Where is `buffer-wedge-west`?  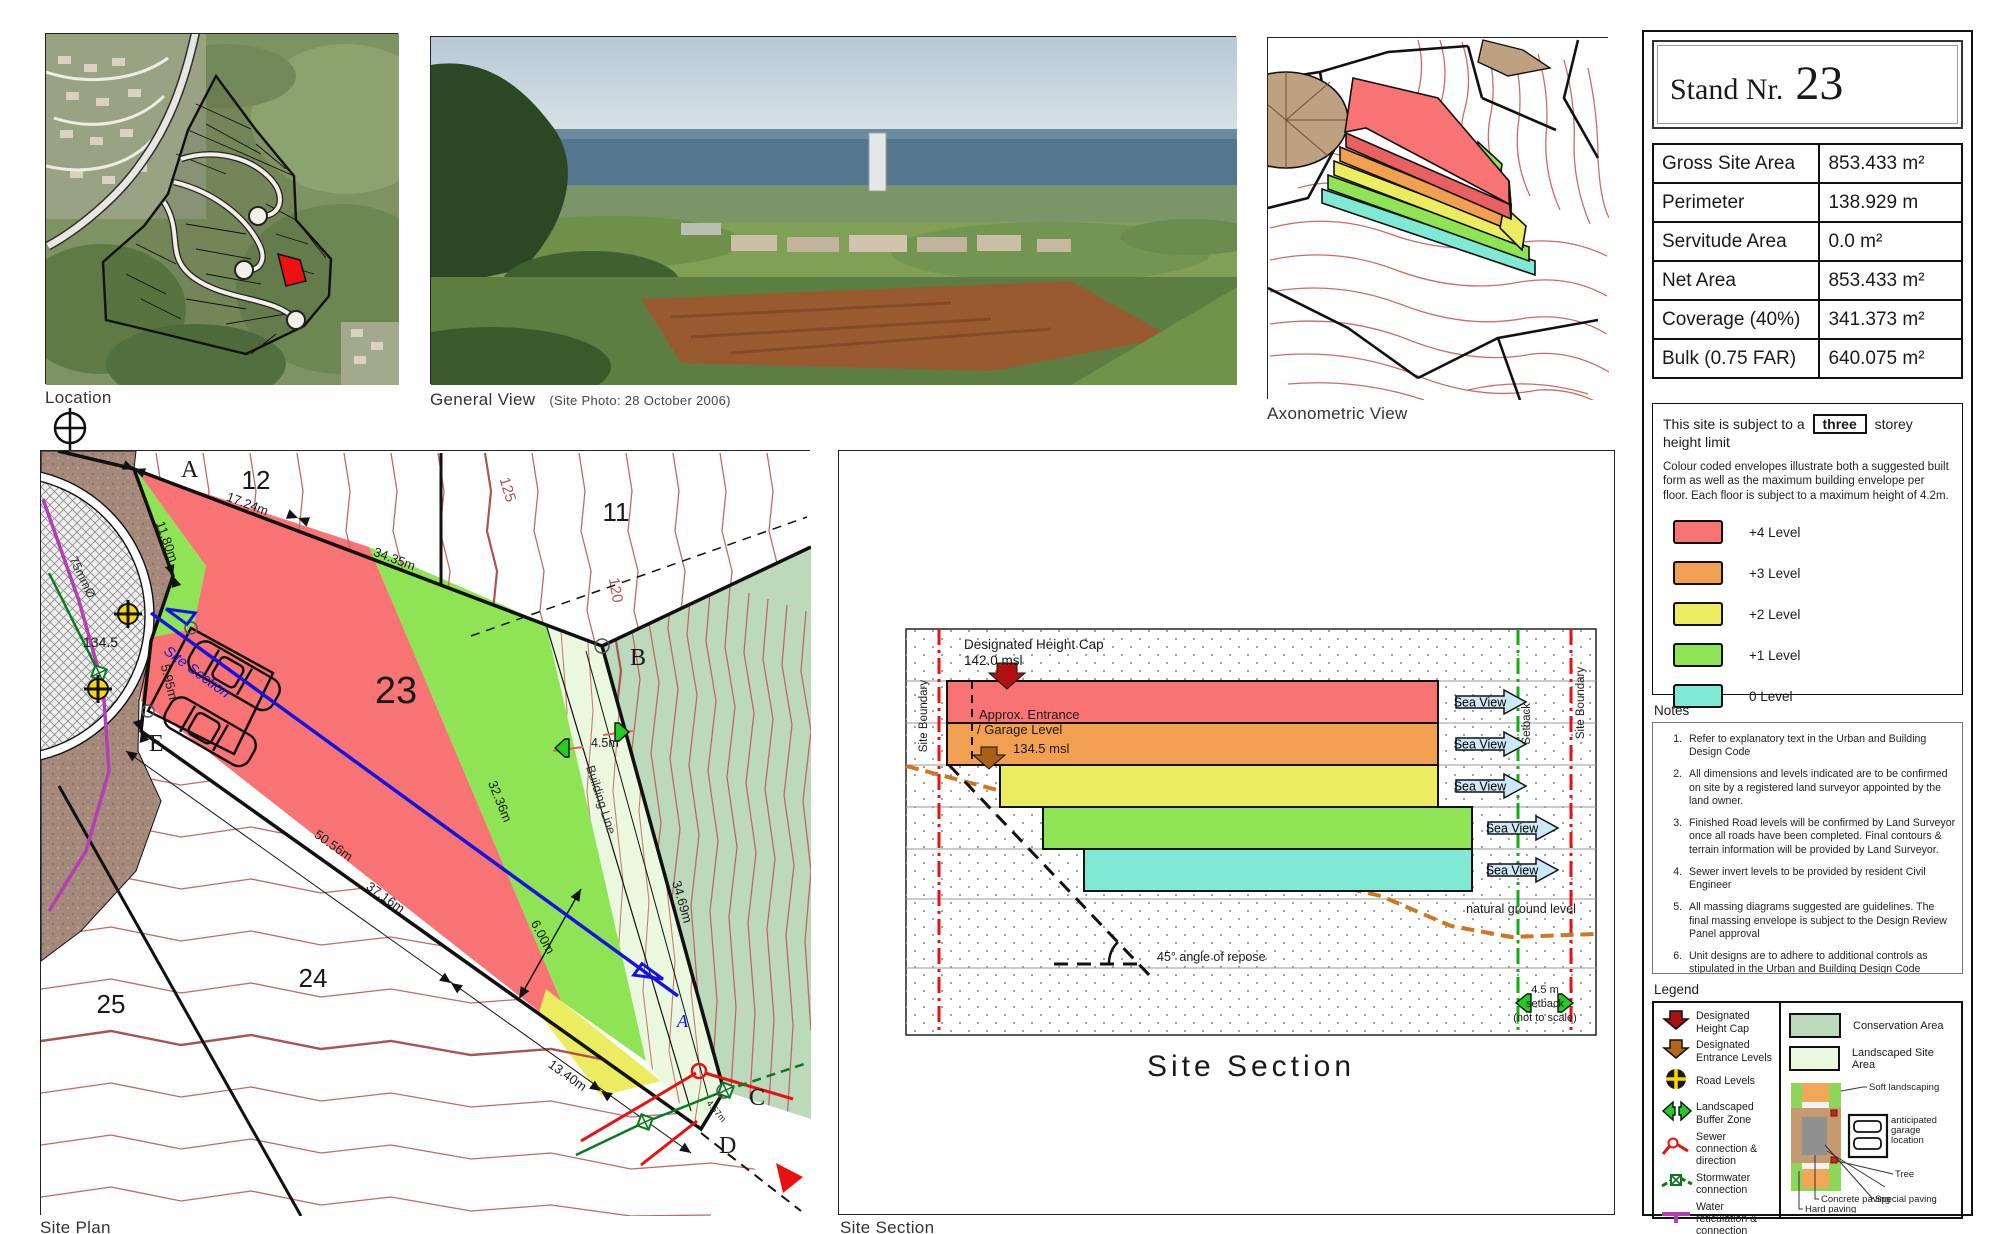 buffer-wedge-west is located at coordinates (171, 554).